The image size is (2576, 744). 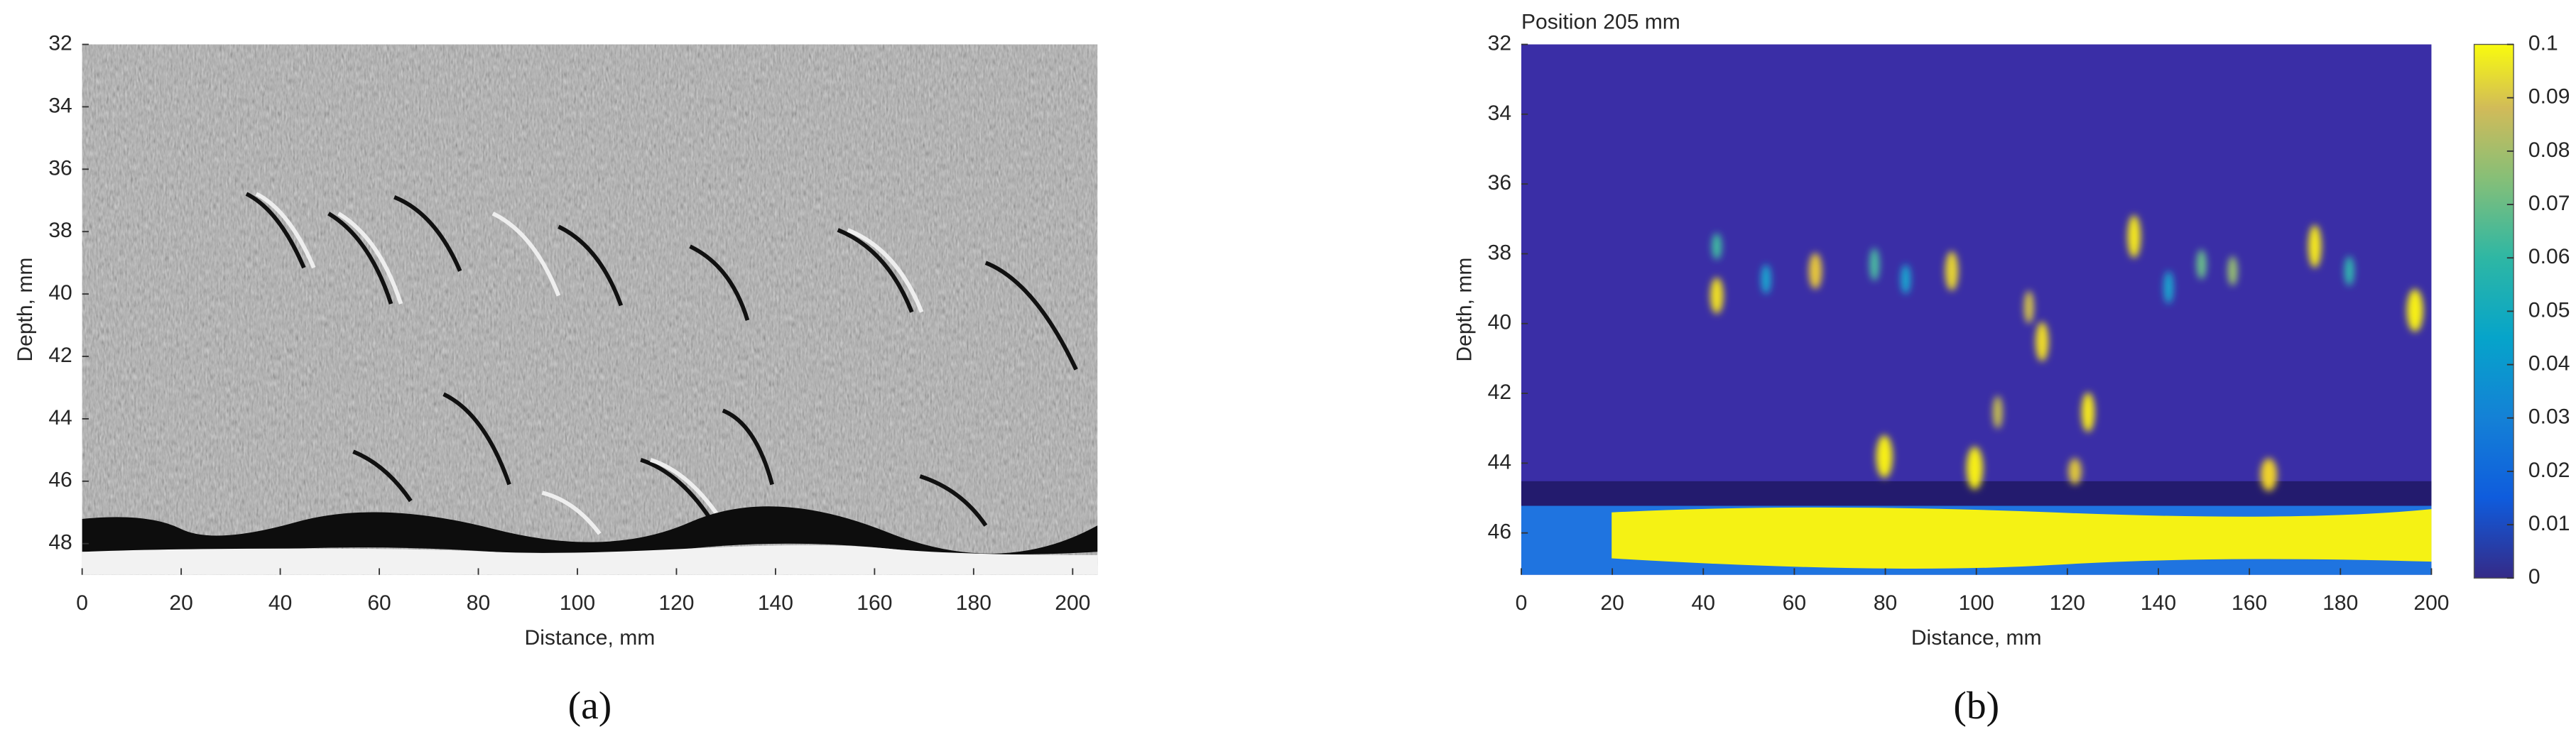 What do you see at coordinates (590, 706) in the screenshot?
I see `panel-label: (a)` at bounding box center [590, 706].